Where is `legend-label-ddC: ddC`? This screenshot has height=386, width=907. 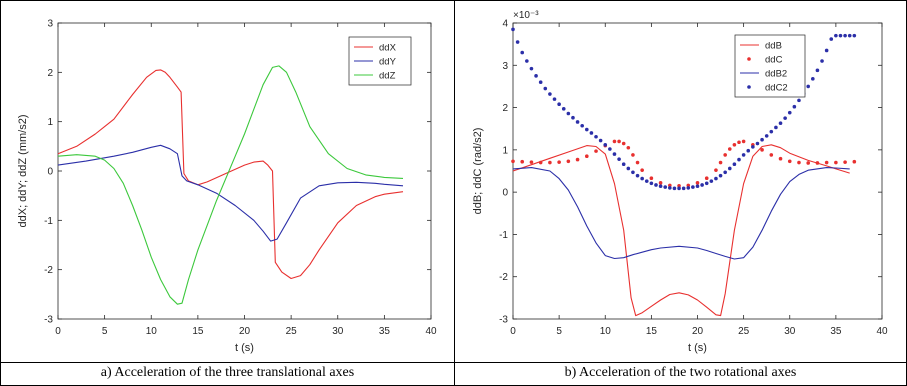
legend-label-ddC: ddC is located at coordinates (774, 60).